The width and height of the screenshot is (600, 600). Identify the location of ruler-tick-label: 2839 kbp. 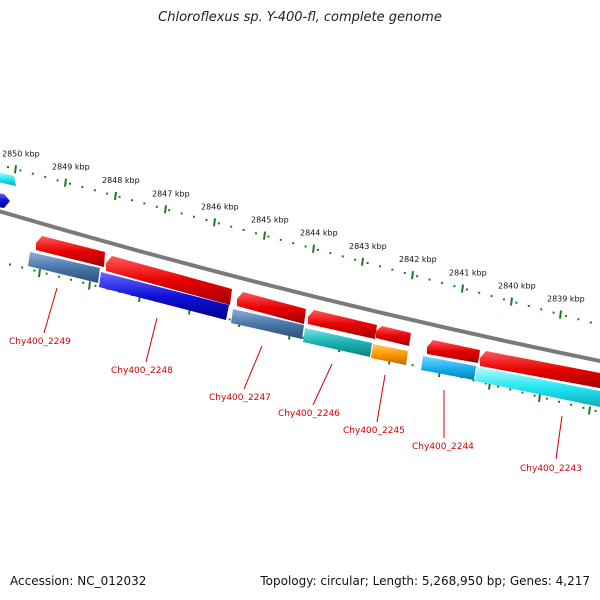
(566, 299).